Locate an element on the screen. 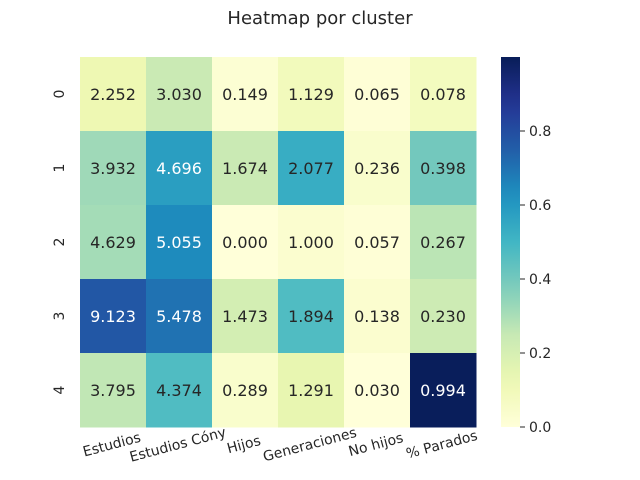 Image resolution: width=640 pixels, height=480 pixels. x-tick-label: Generaciones is located at coordinates (309, 445).